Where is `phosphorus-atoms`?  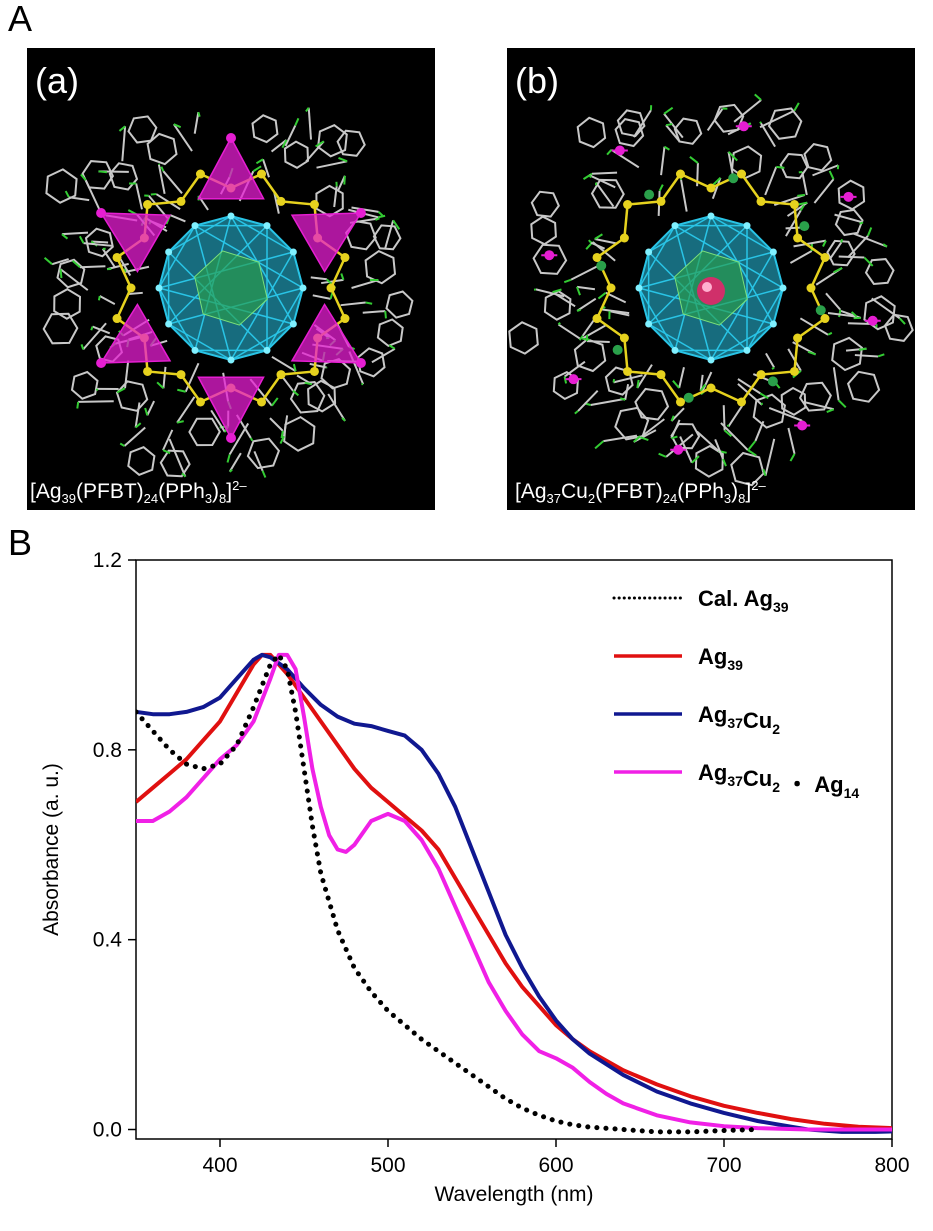
phosphorus-atoms is located at coordinates (711, 288).